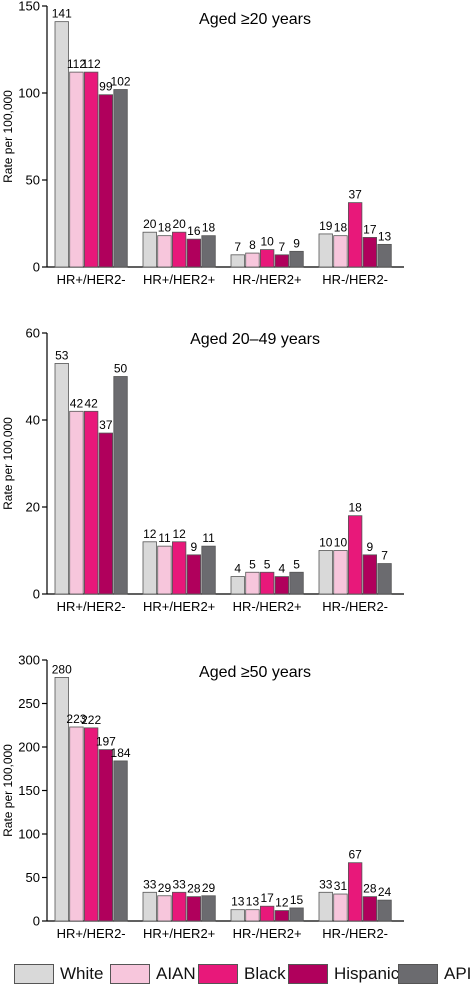 The image size is (474, 989). What do you see at coordinates (194, 889) in the screenshot?
I see `bar-value-label: 28` at bounding box center [194, 889].